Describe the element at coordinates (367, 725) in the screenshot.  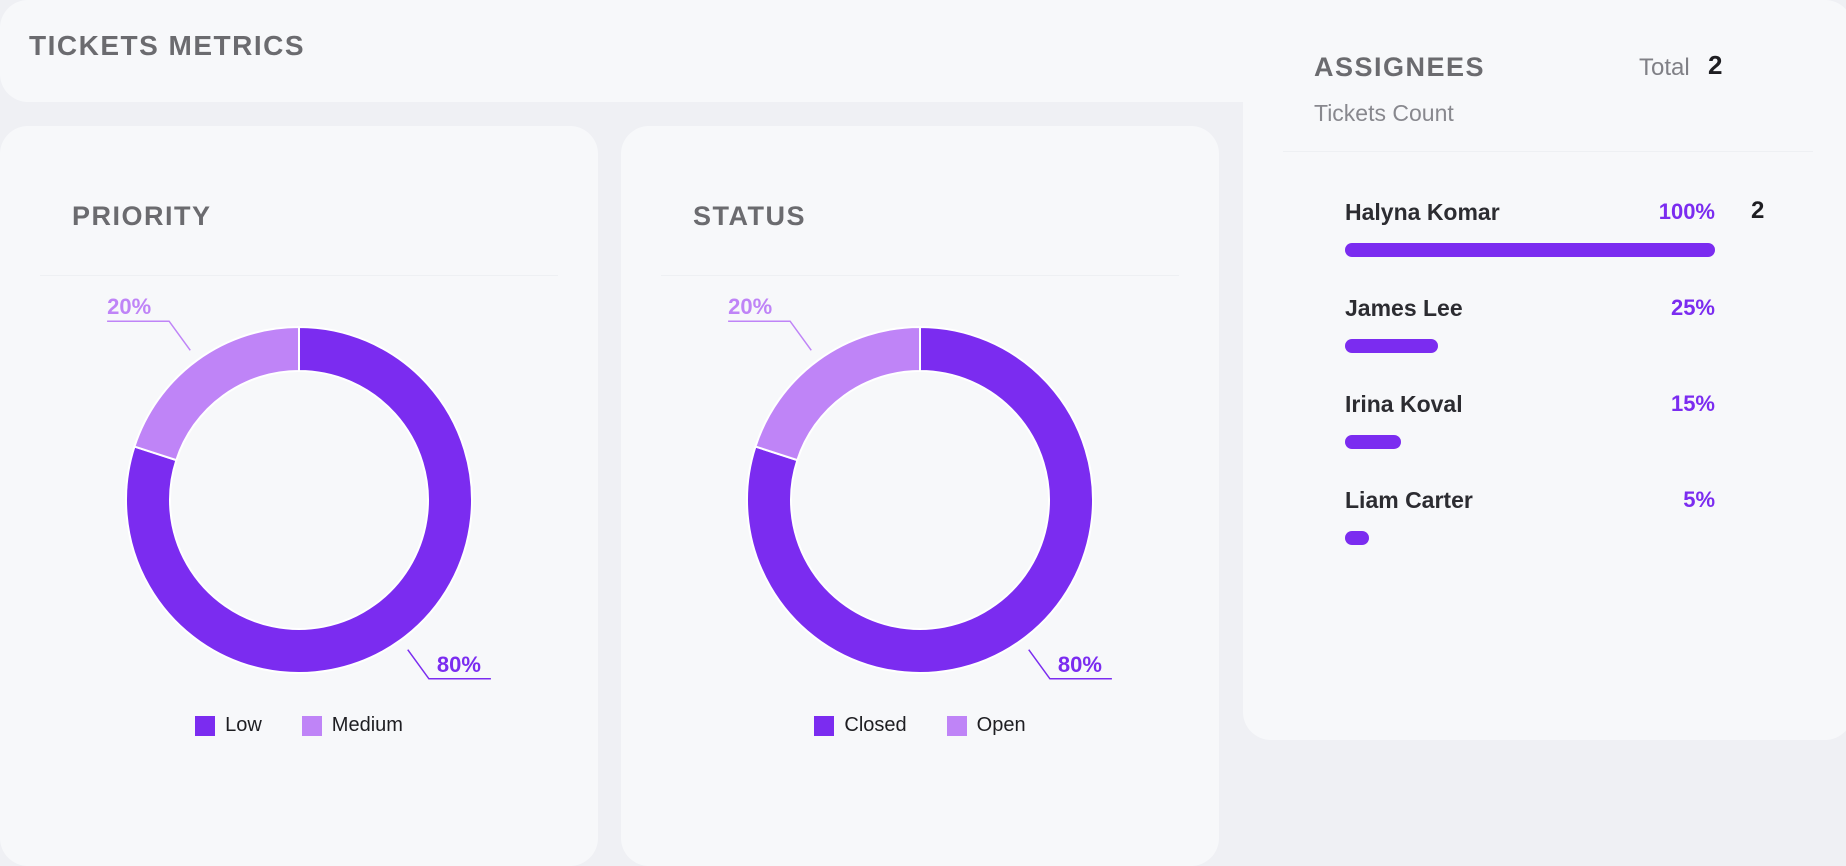
I see `legend-label: Medium` at that location.